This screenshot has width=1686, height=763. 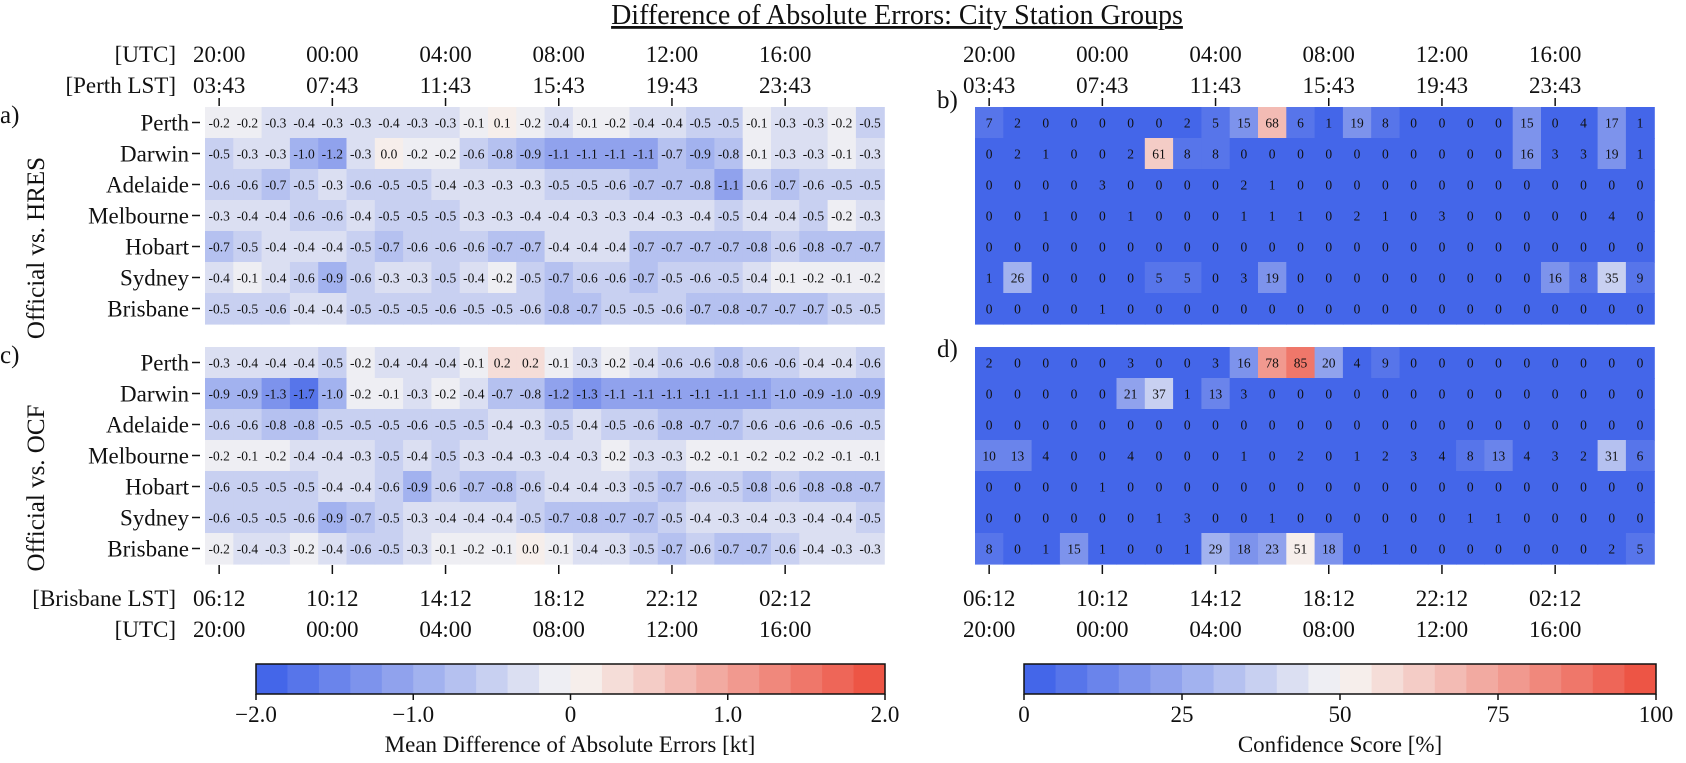 I want to click on row-label: Perth, so click(x=164, y=123).